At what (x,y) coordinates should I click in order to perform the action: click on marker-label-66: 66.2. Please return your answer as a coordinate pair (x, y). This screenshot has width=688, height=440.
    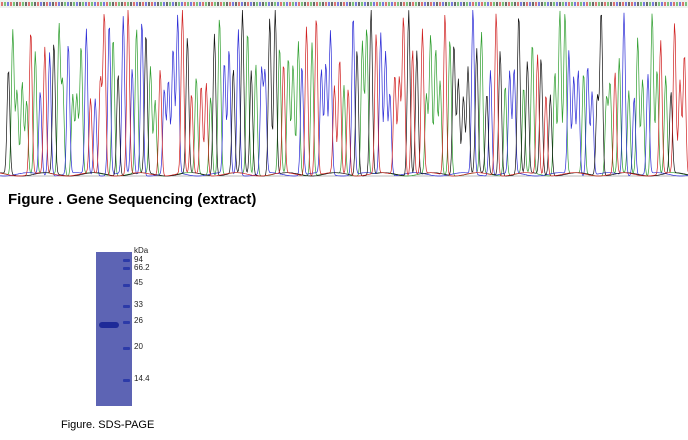
    Looking at the image, I should click on (142, 267).